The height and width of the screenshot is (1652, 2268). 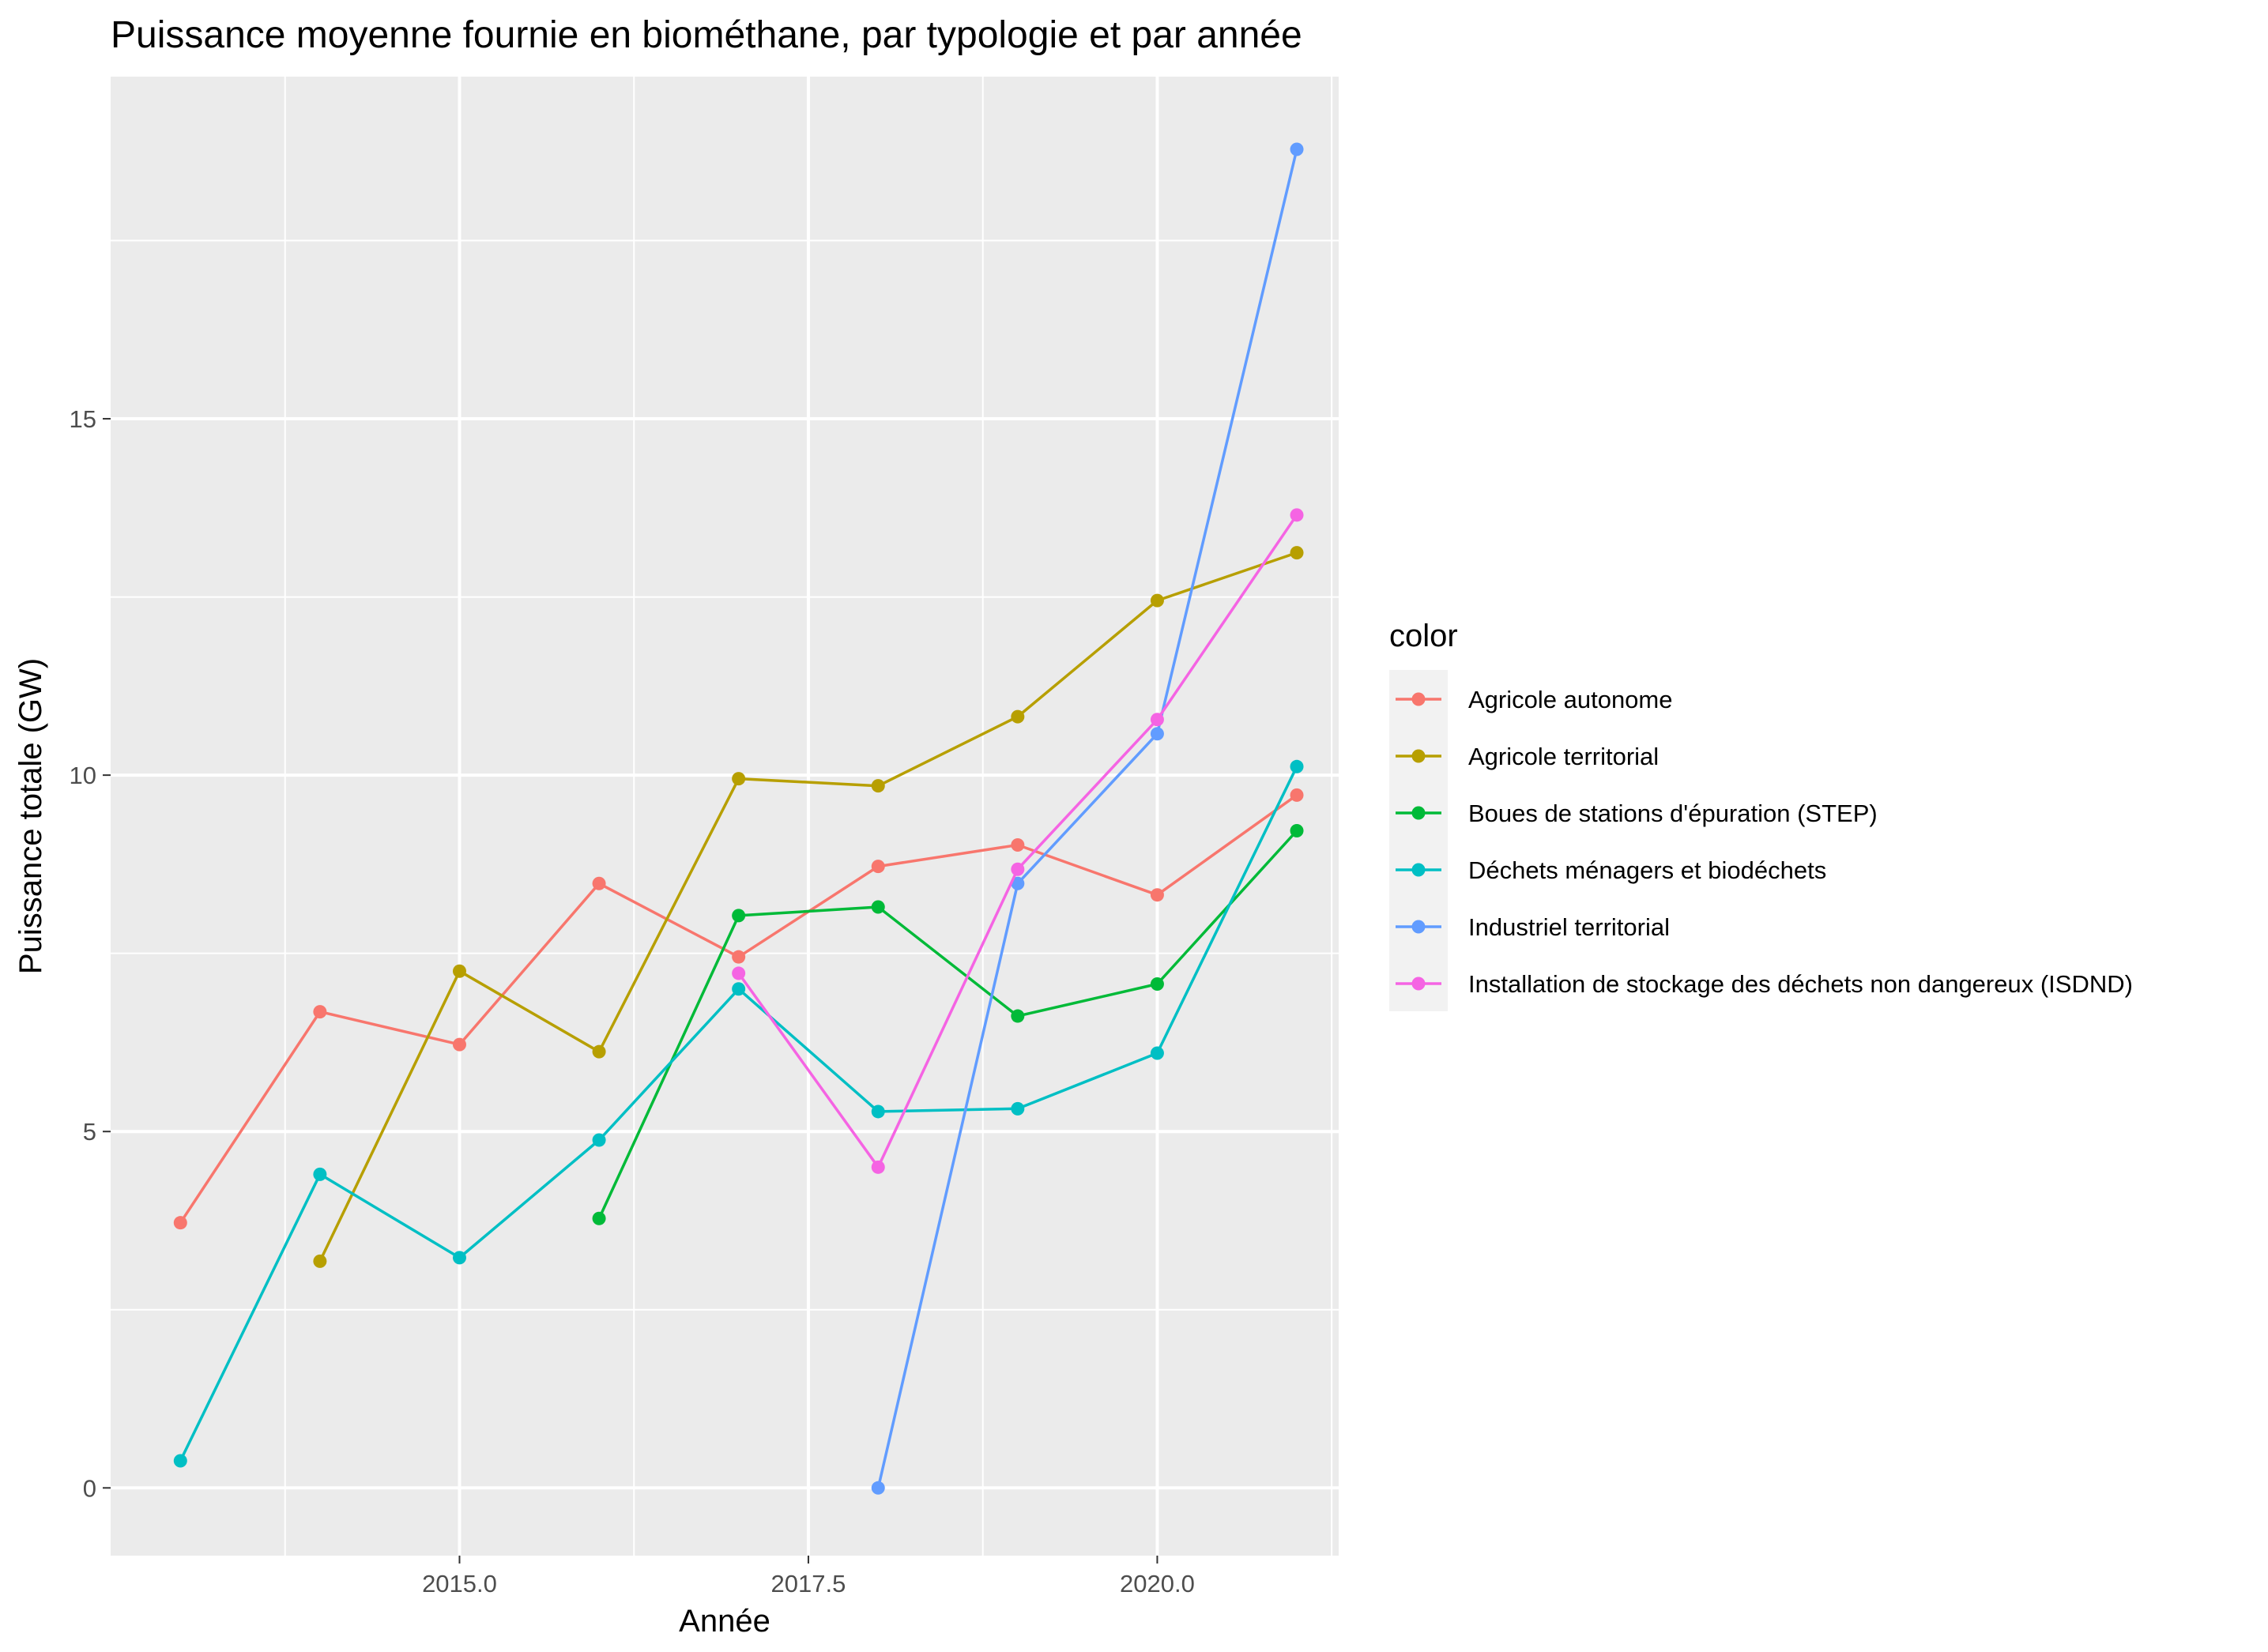 What do you see at coordinates (1571, 699) in the screenshot?
I see `legend-label: Agricole autonome` at bounding box center [1571, 699].